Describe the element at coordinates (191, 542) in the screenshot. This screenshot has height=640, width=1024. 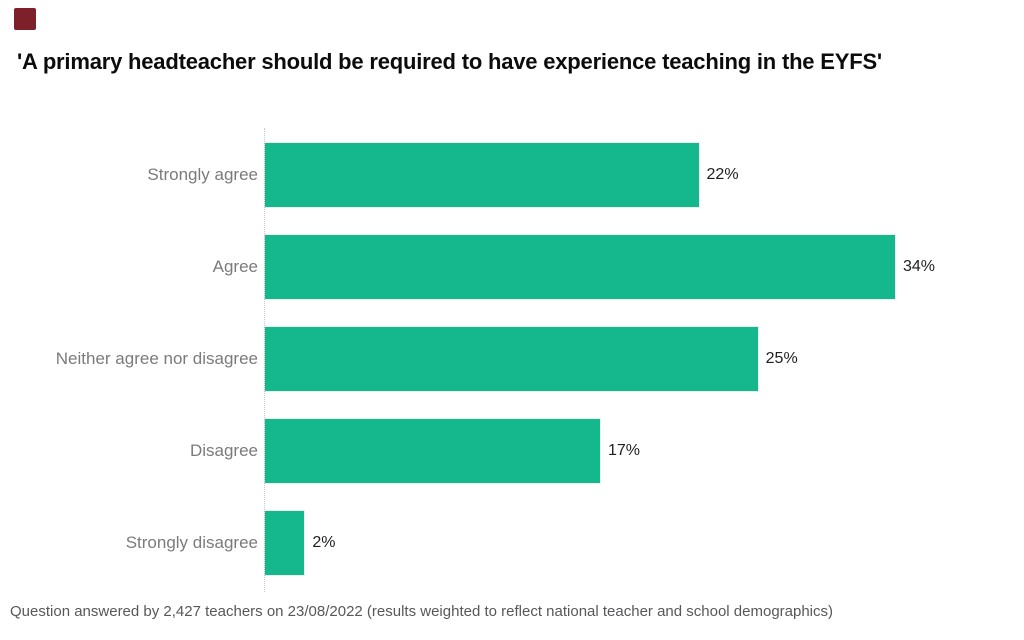
I see `category-label: Strongly disagree` at that location.